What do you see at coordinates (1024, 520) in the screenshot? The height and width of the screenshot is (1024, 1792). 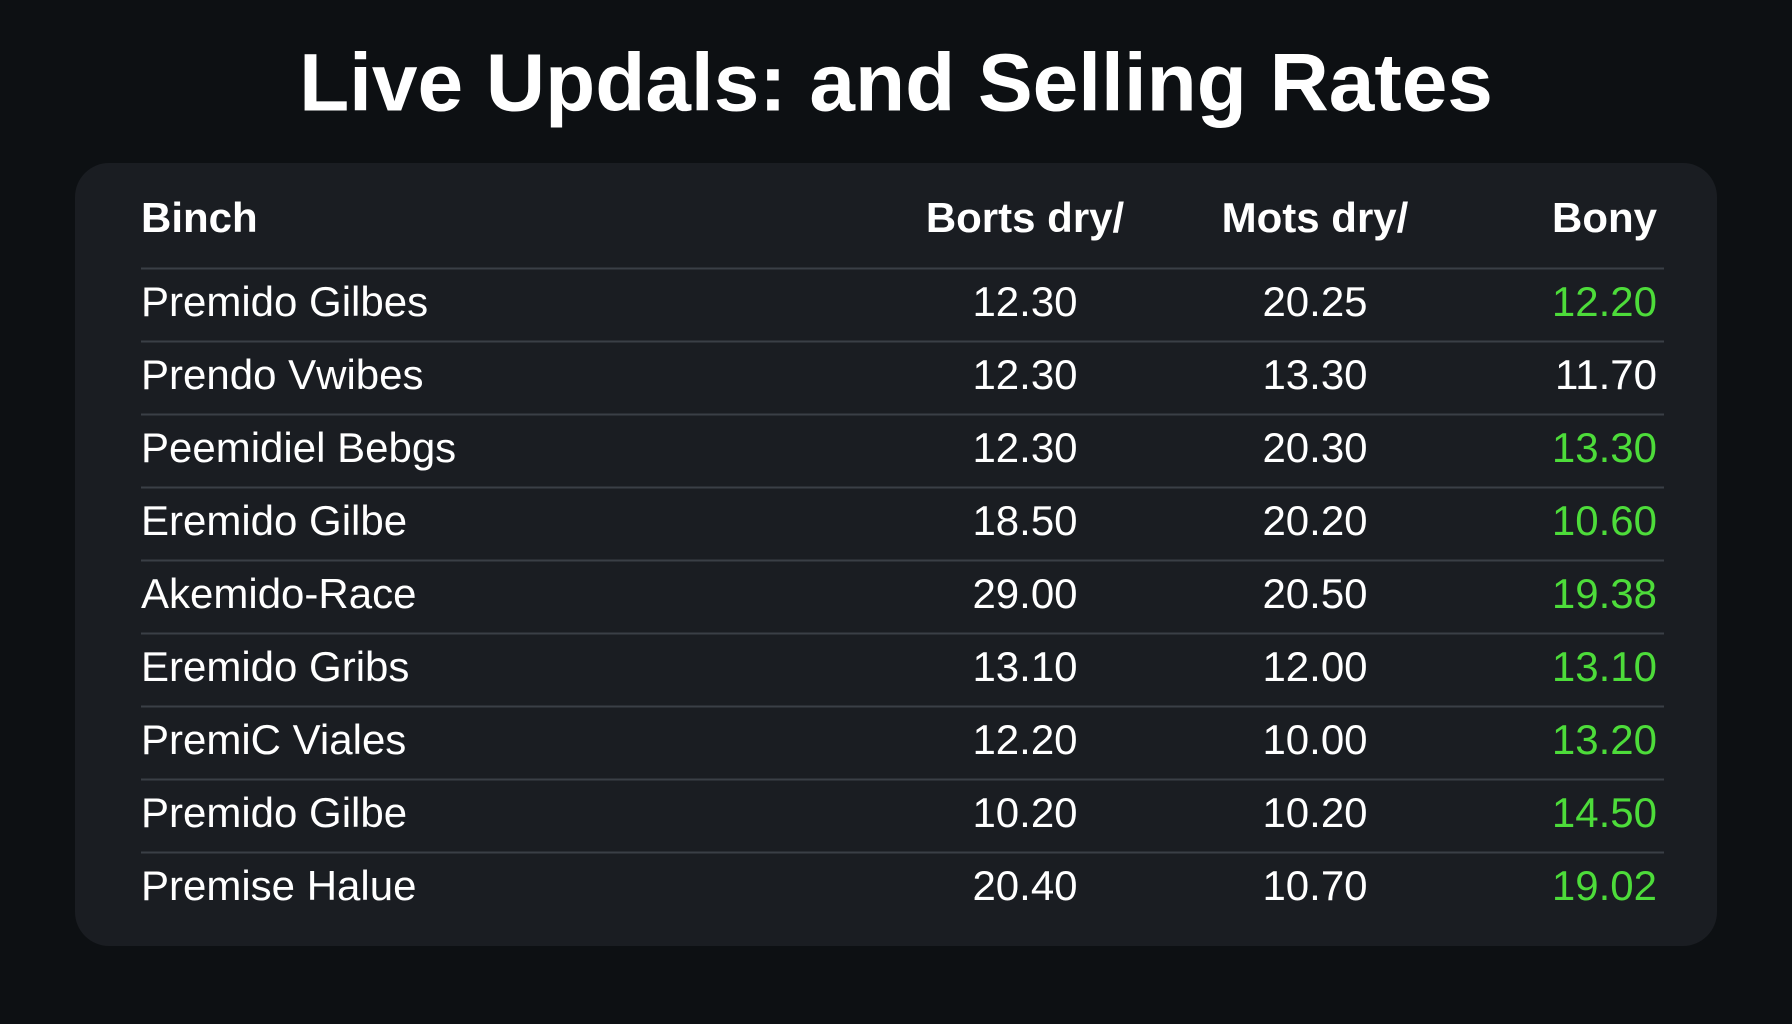 I see `rate-cell: 18.50` at bounding box center [1024, 520].